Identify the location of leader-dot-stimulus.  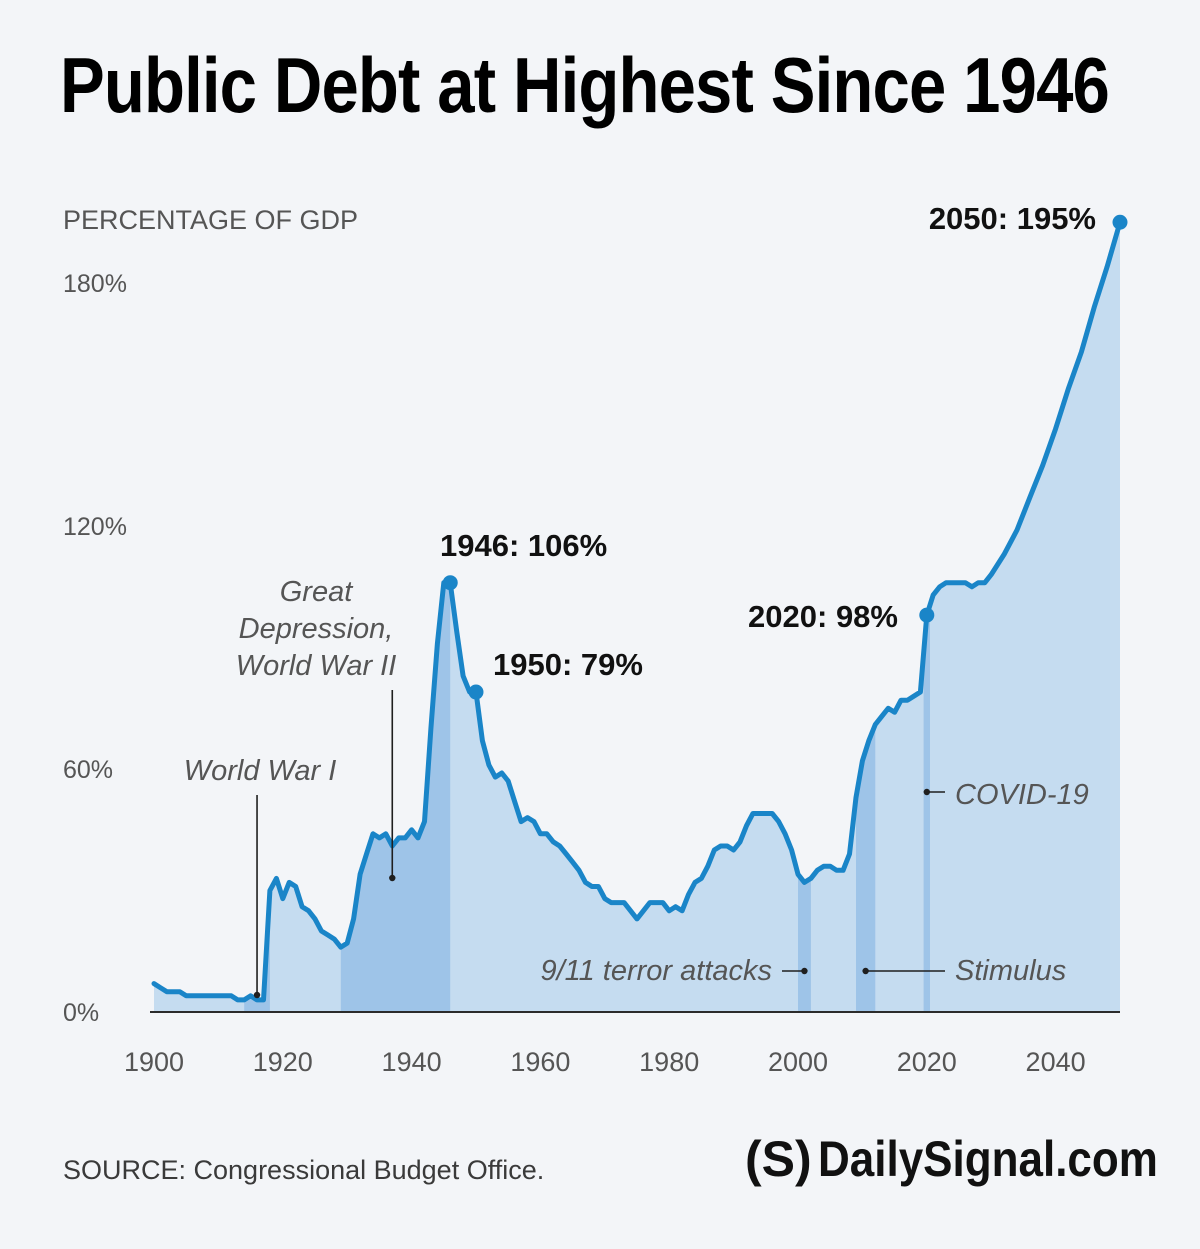
(865, 971).